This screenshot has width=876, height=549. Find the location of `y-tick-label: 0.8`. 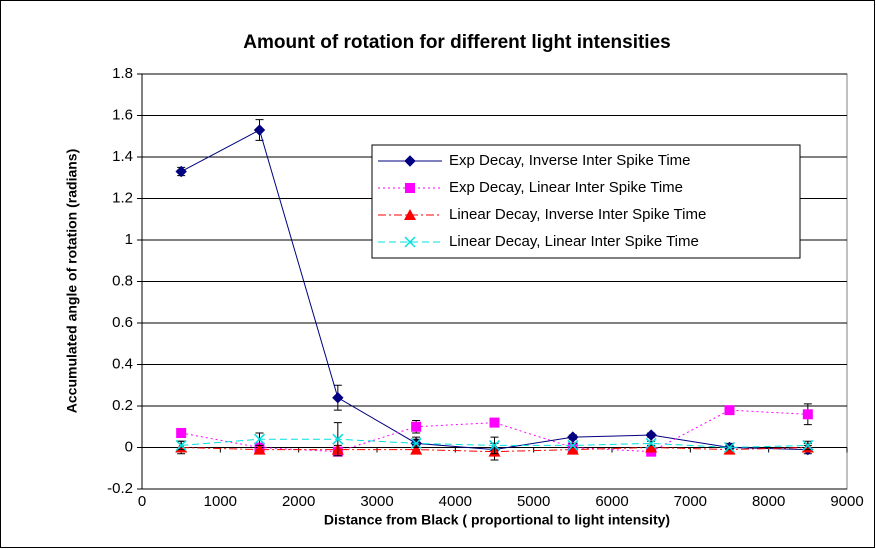

y-tick-label: 0.8 is located at coordinates (122, 280).